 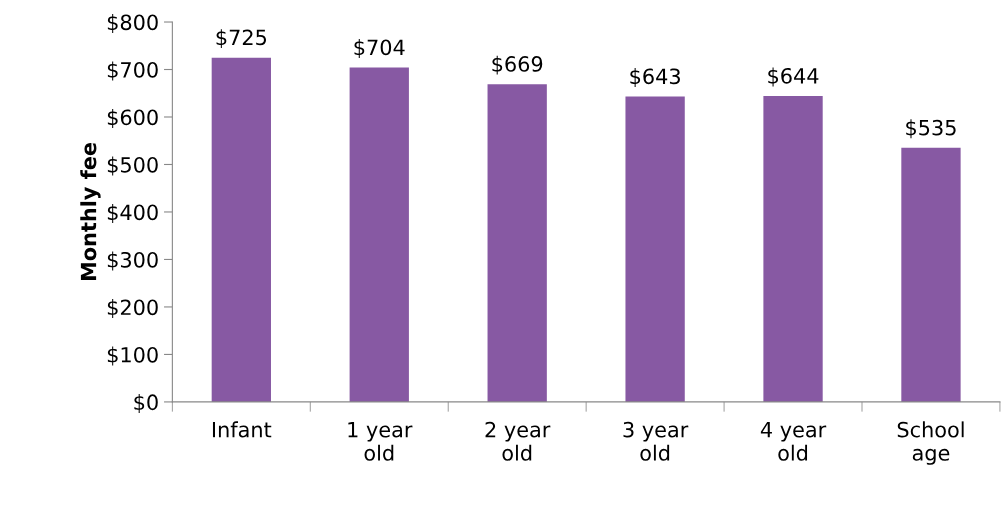 I want to click on data-label: $704, so click(x=379, y=48).